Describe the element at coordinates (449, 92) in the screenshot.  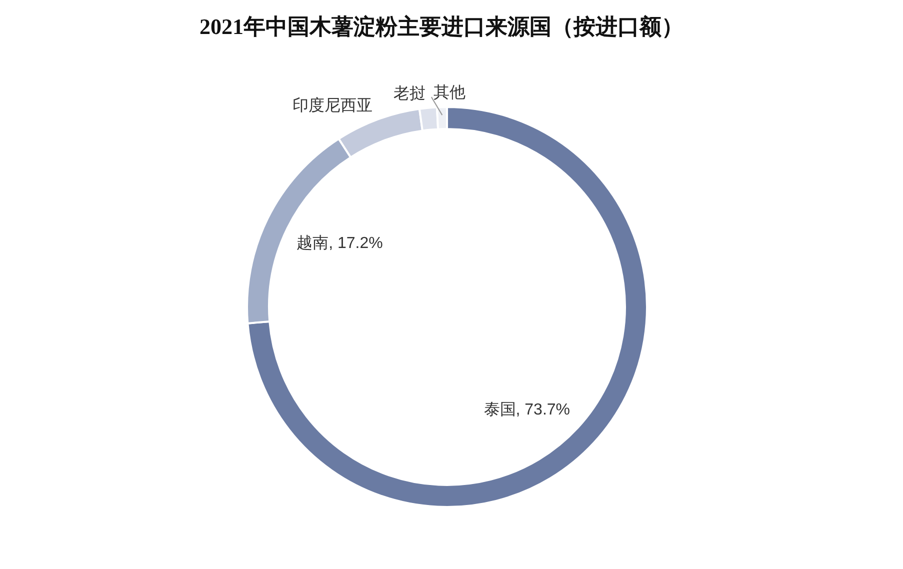
I see `slice-label: 其他` at that location.